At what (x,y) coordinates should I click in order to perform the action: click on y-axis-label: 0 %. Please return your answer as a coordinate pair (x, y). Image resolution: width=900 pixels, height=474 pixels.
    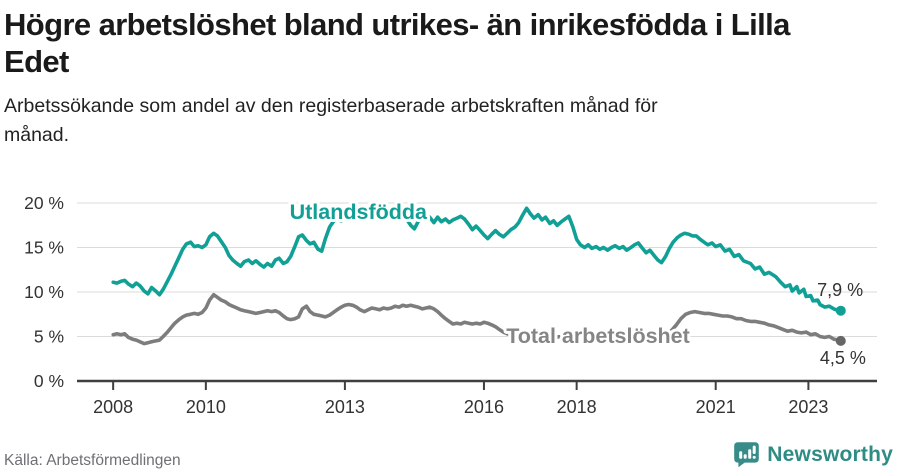
    Looking at the image, I should click on (49, 381).